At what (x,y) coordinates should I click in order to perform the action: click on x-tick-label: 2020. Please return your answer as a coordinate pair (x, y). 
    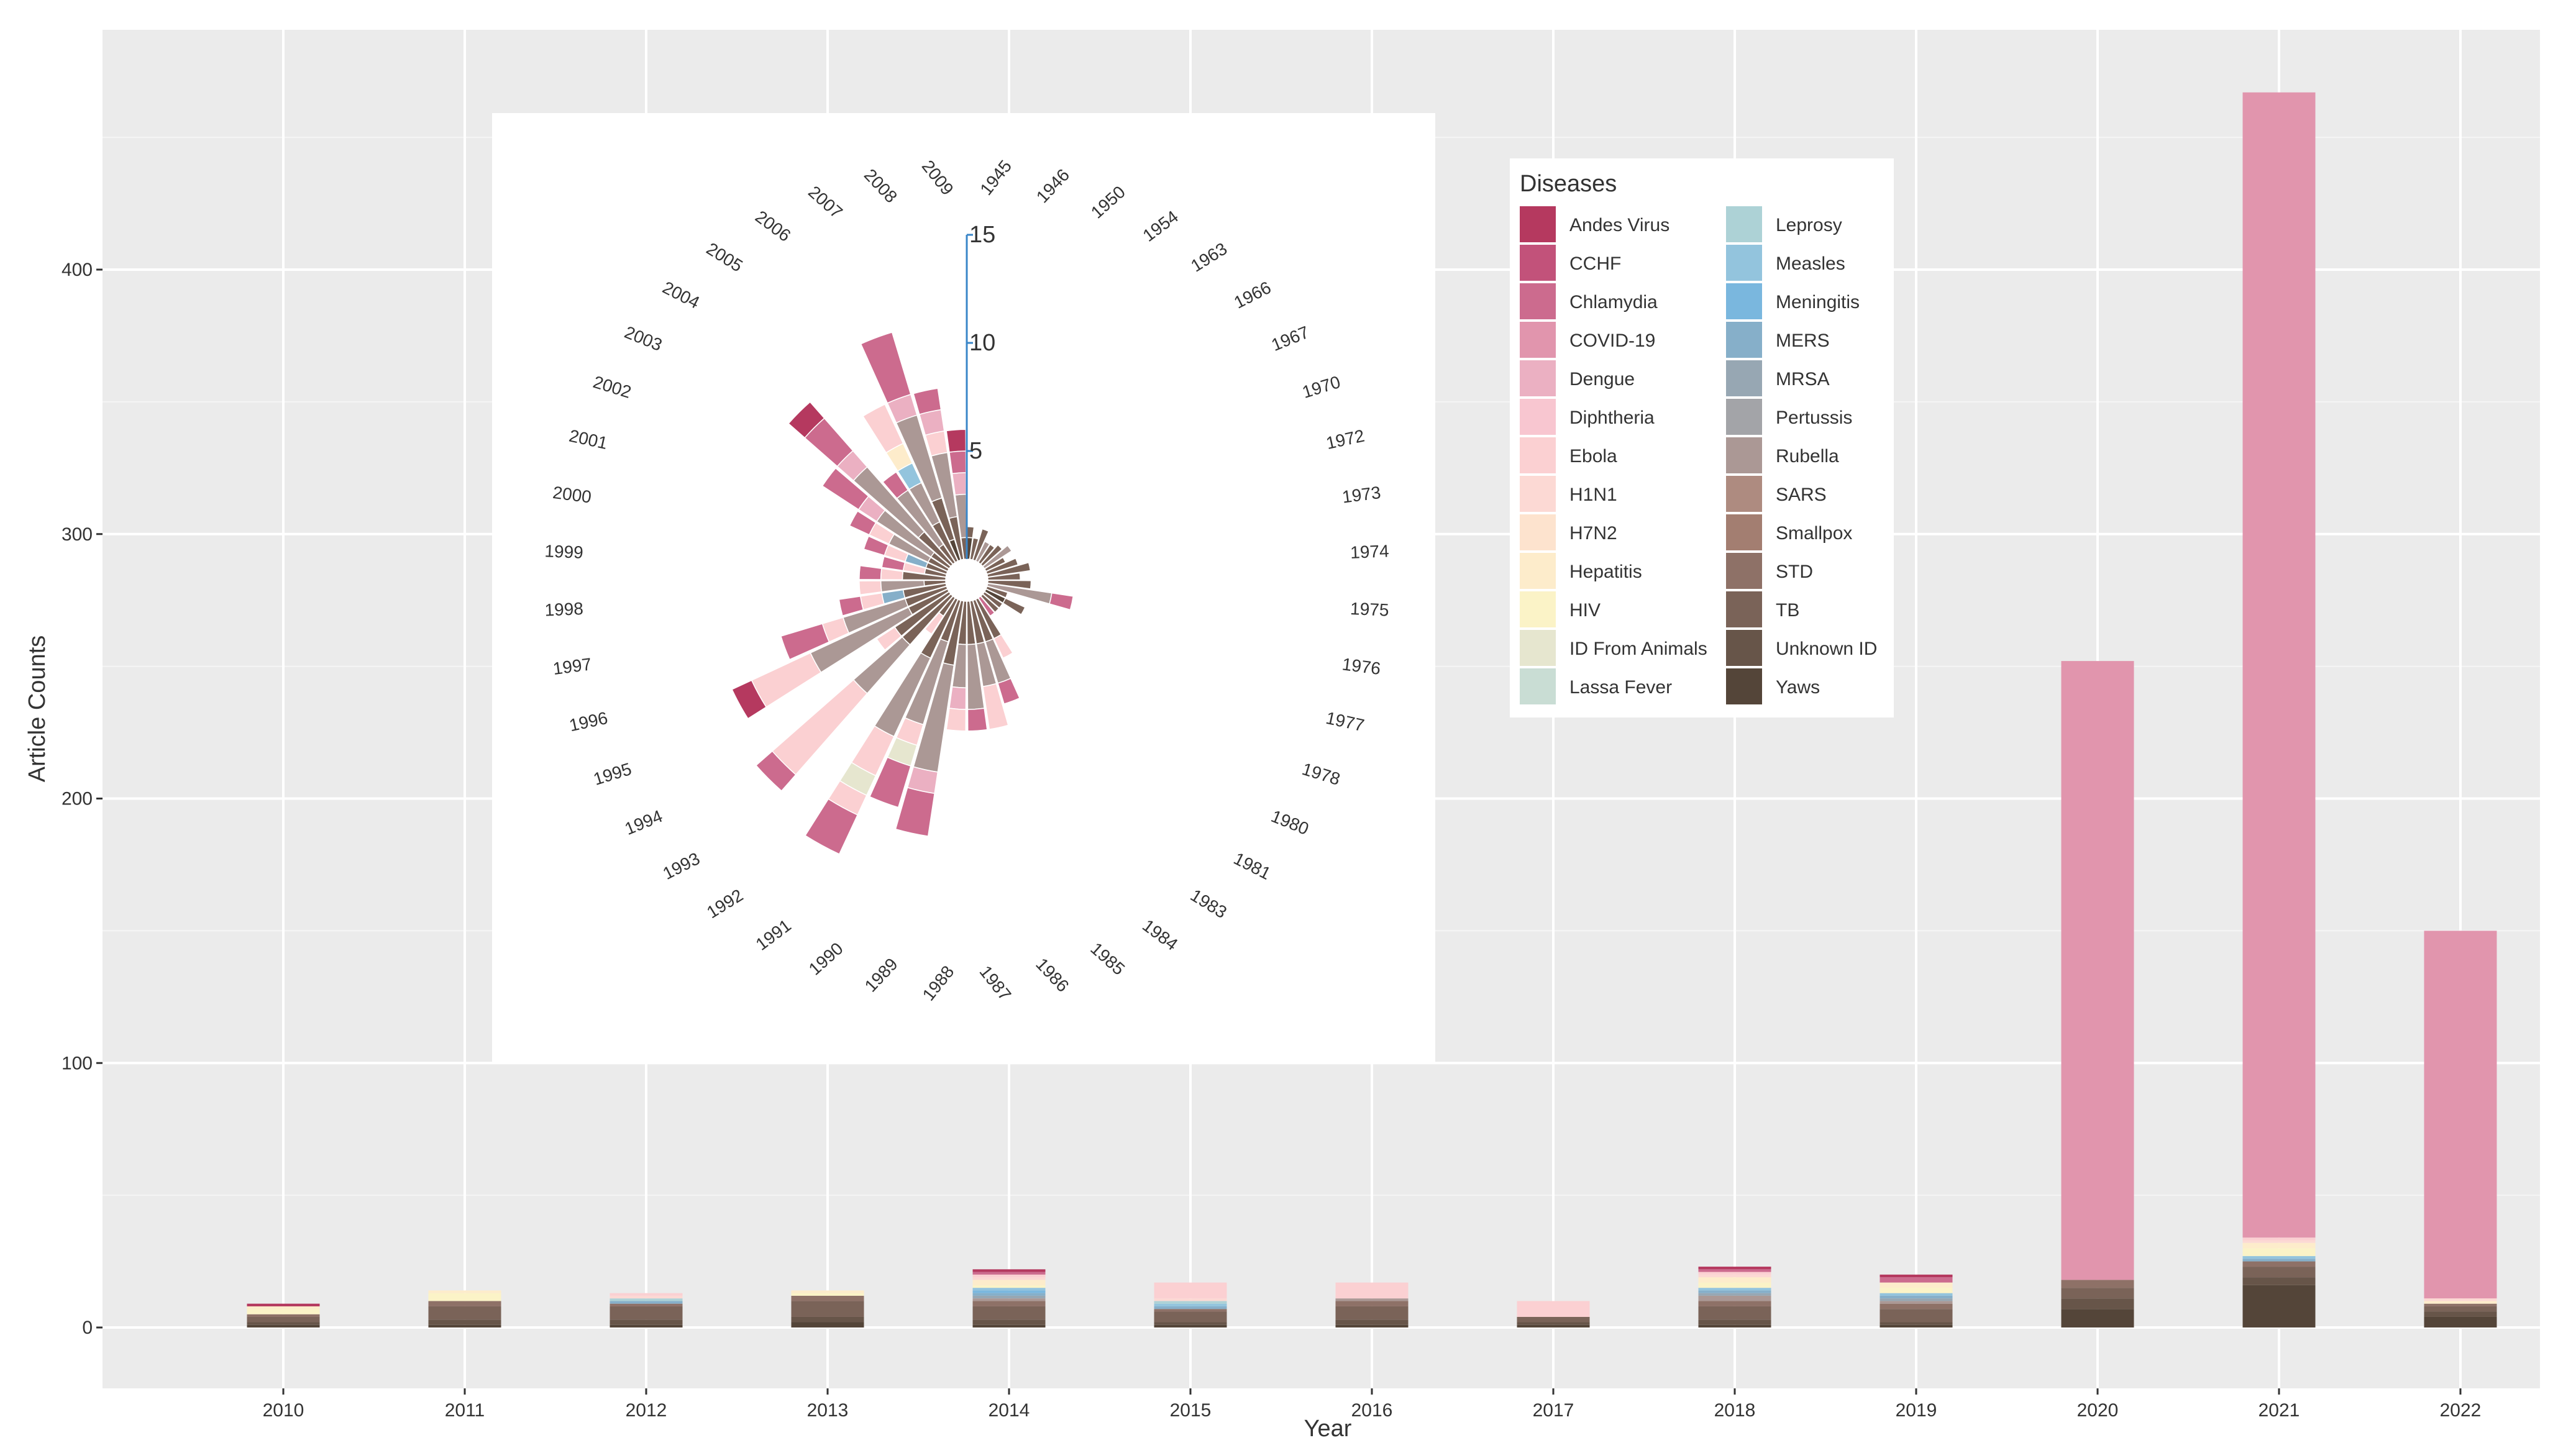
    Looking at the image, I should click on (2098, 1410).